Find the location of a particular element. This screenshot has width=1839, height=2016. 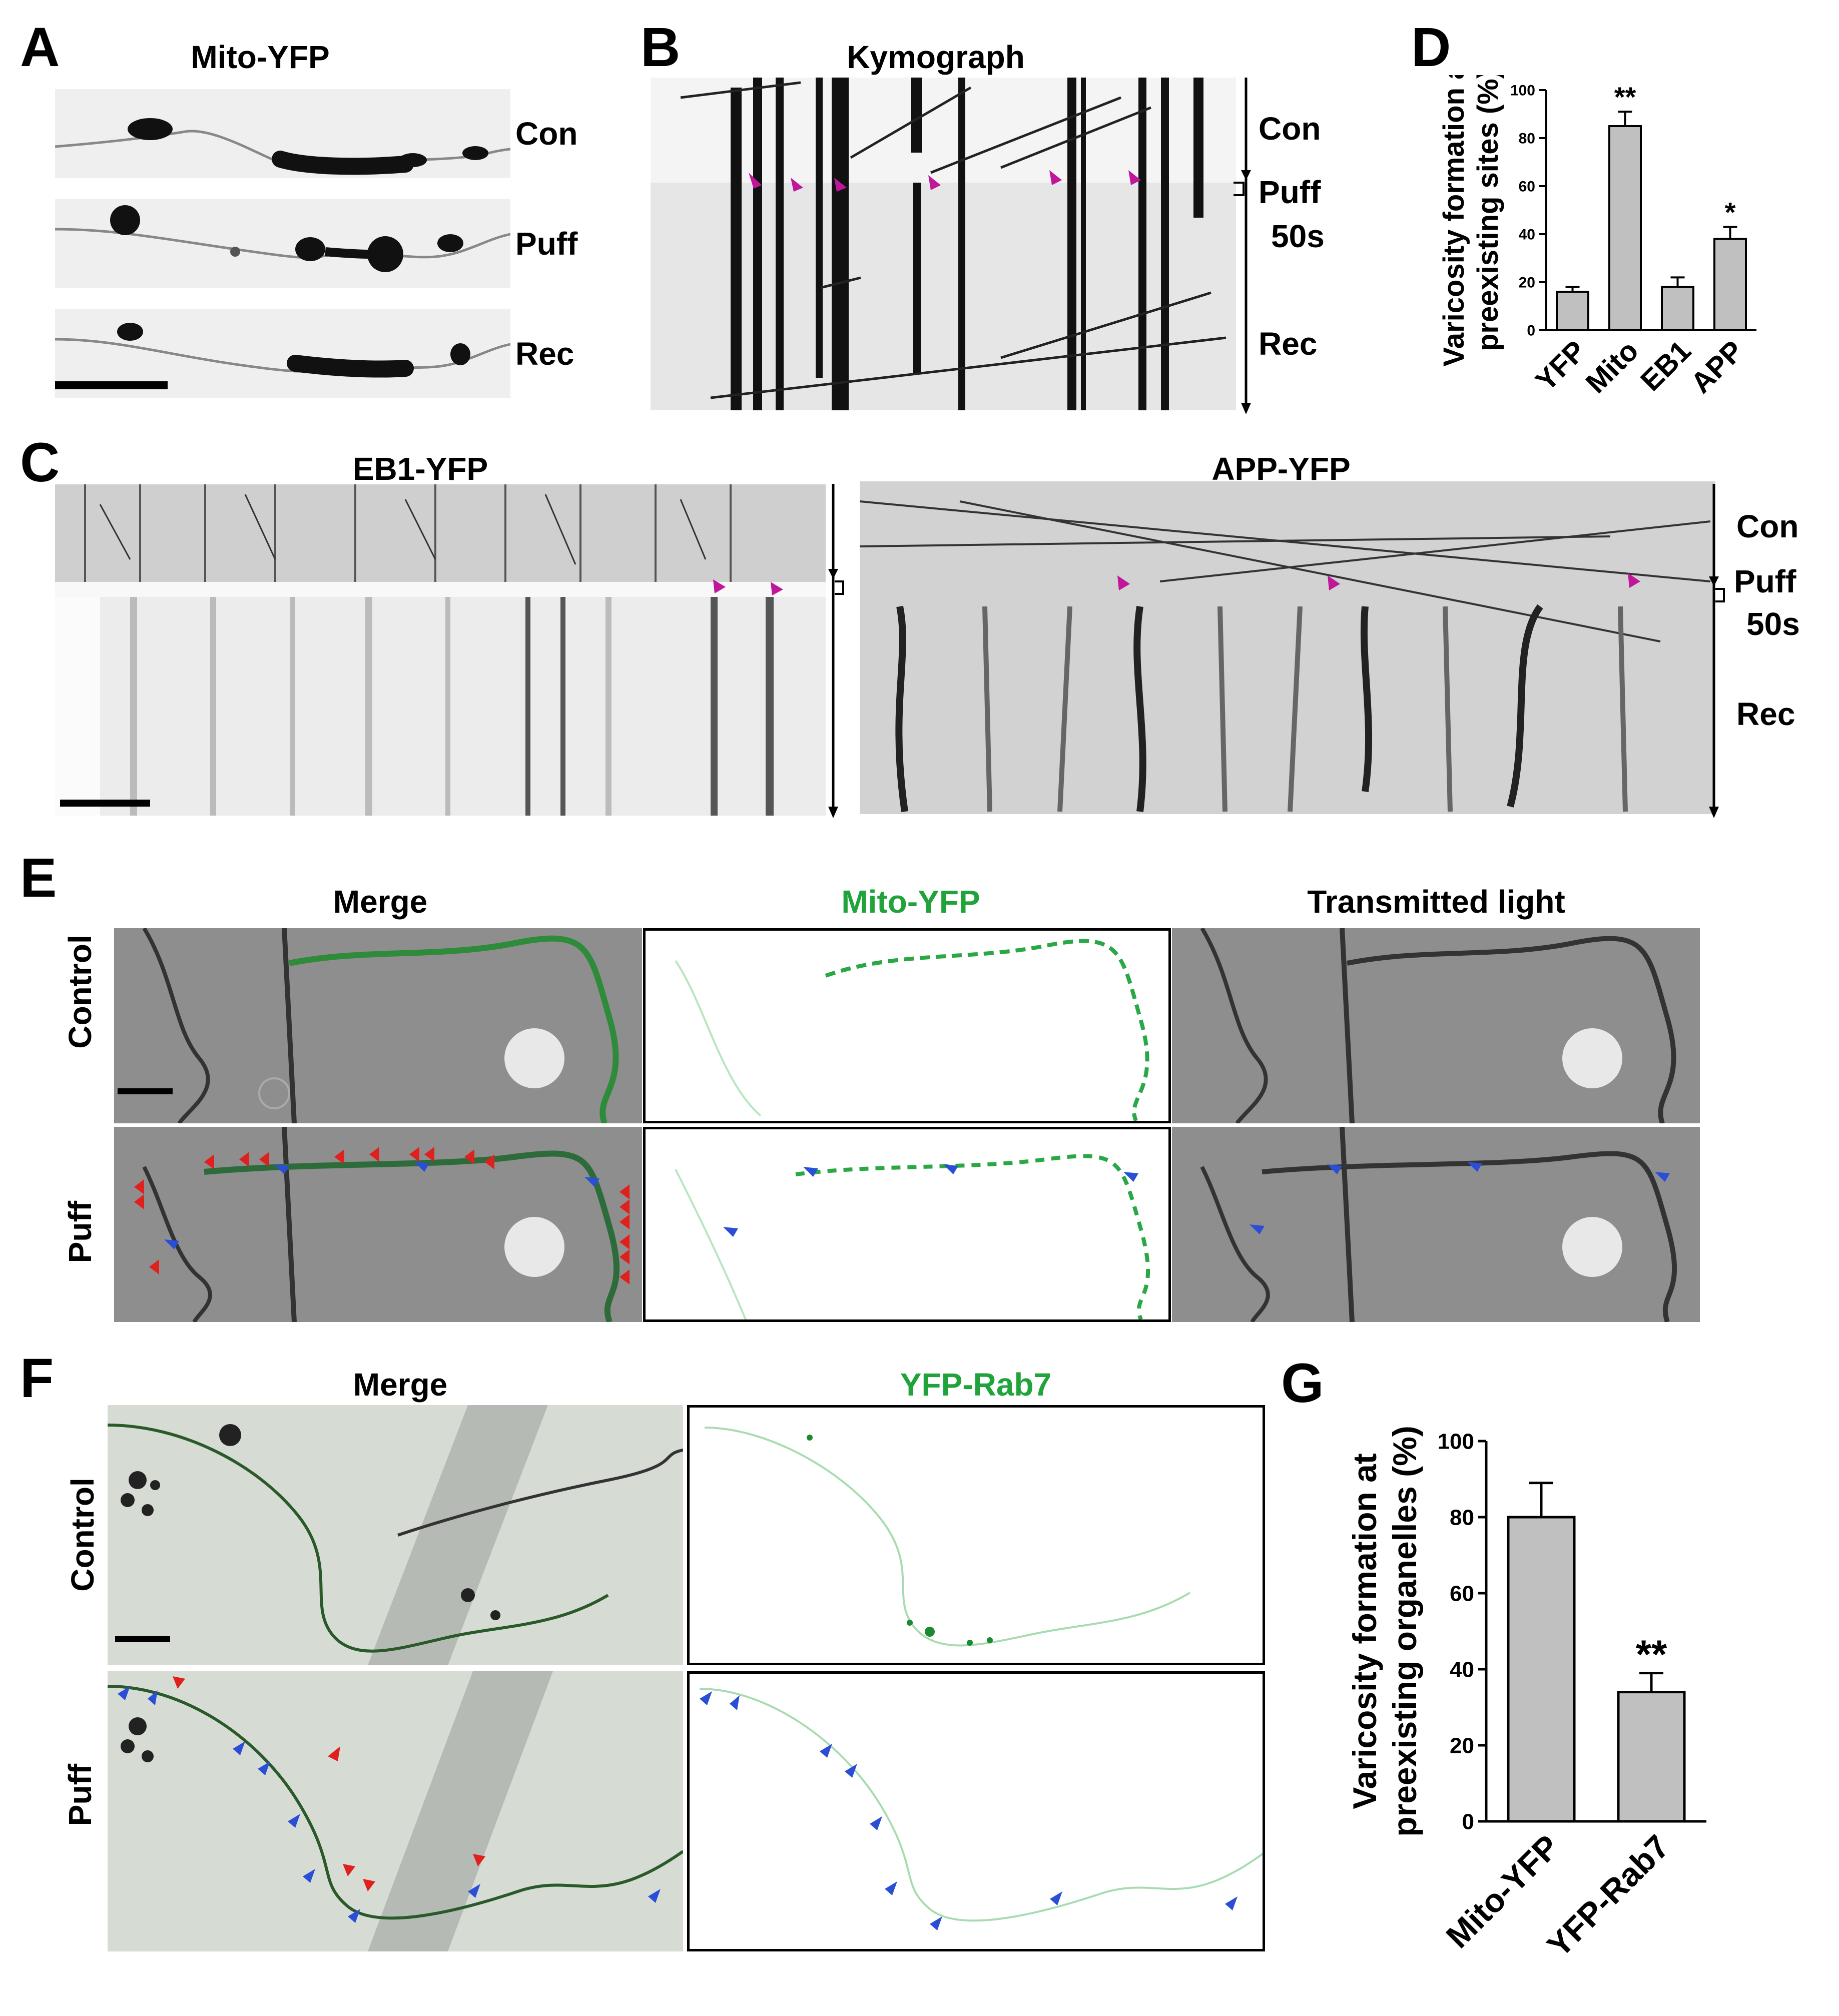

panel-f-title-merge: Merge is located at coordinates (400, 1385).